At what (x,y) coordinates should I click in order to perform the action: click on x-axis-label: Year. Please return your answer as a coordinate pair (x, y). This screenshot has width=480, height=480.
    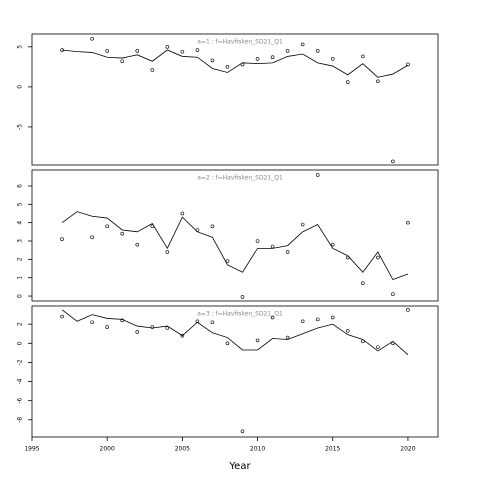
    Looking at the image, I should click on (239, 466).